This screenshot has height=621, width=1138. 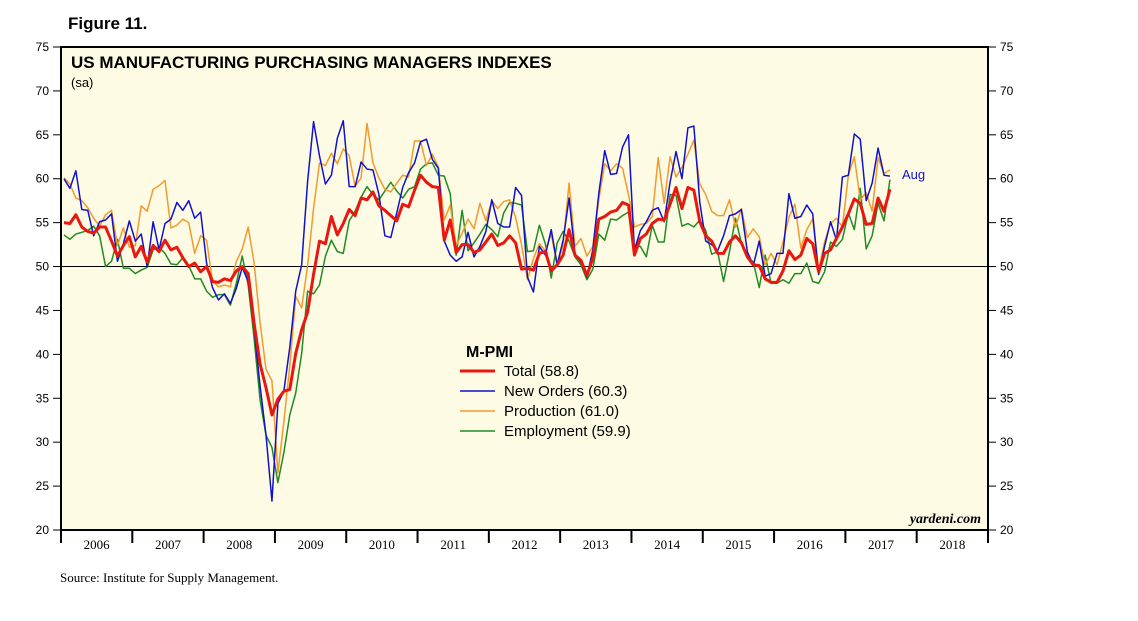 I want to click on x-tick-label: 2010, so click(x=382, y=544).